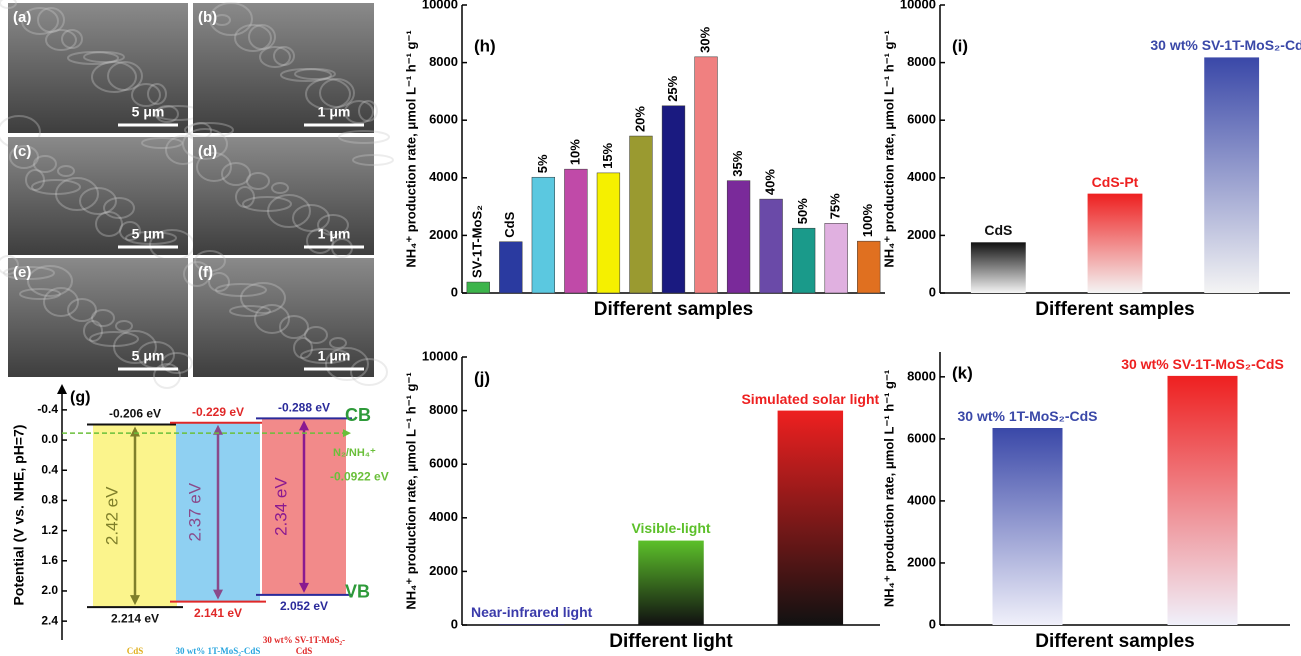  I want to click on gap-label: 2.42 eV, so click(111, 515).